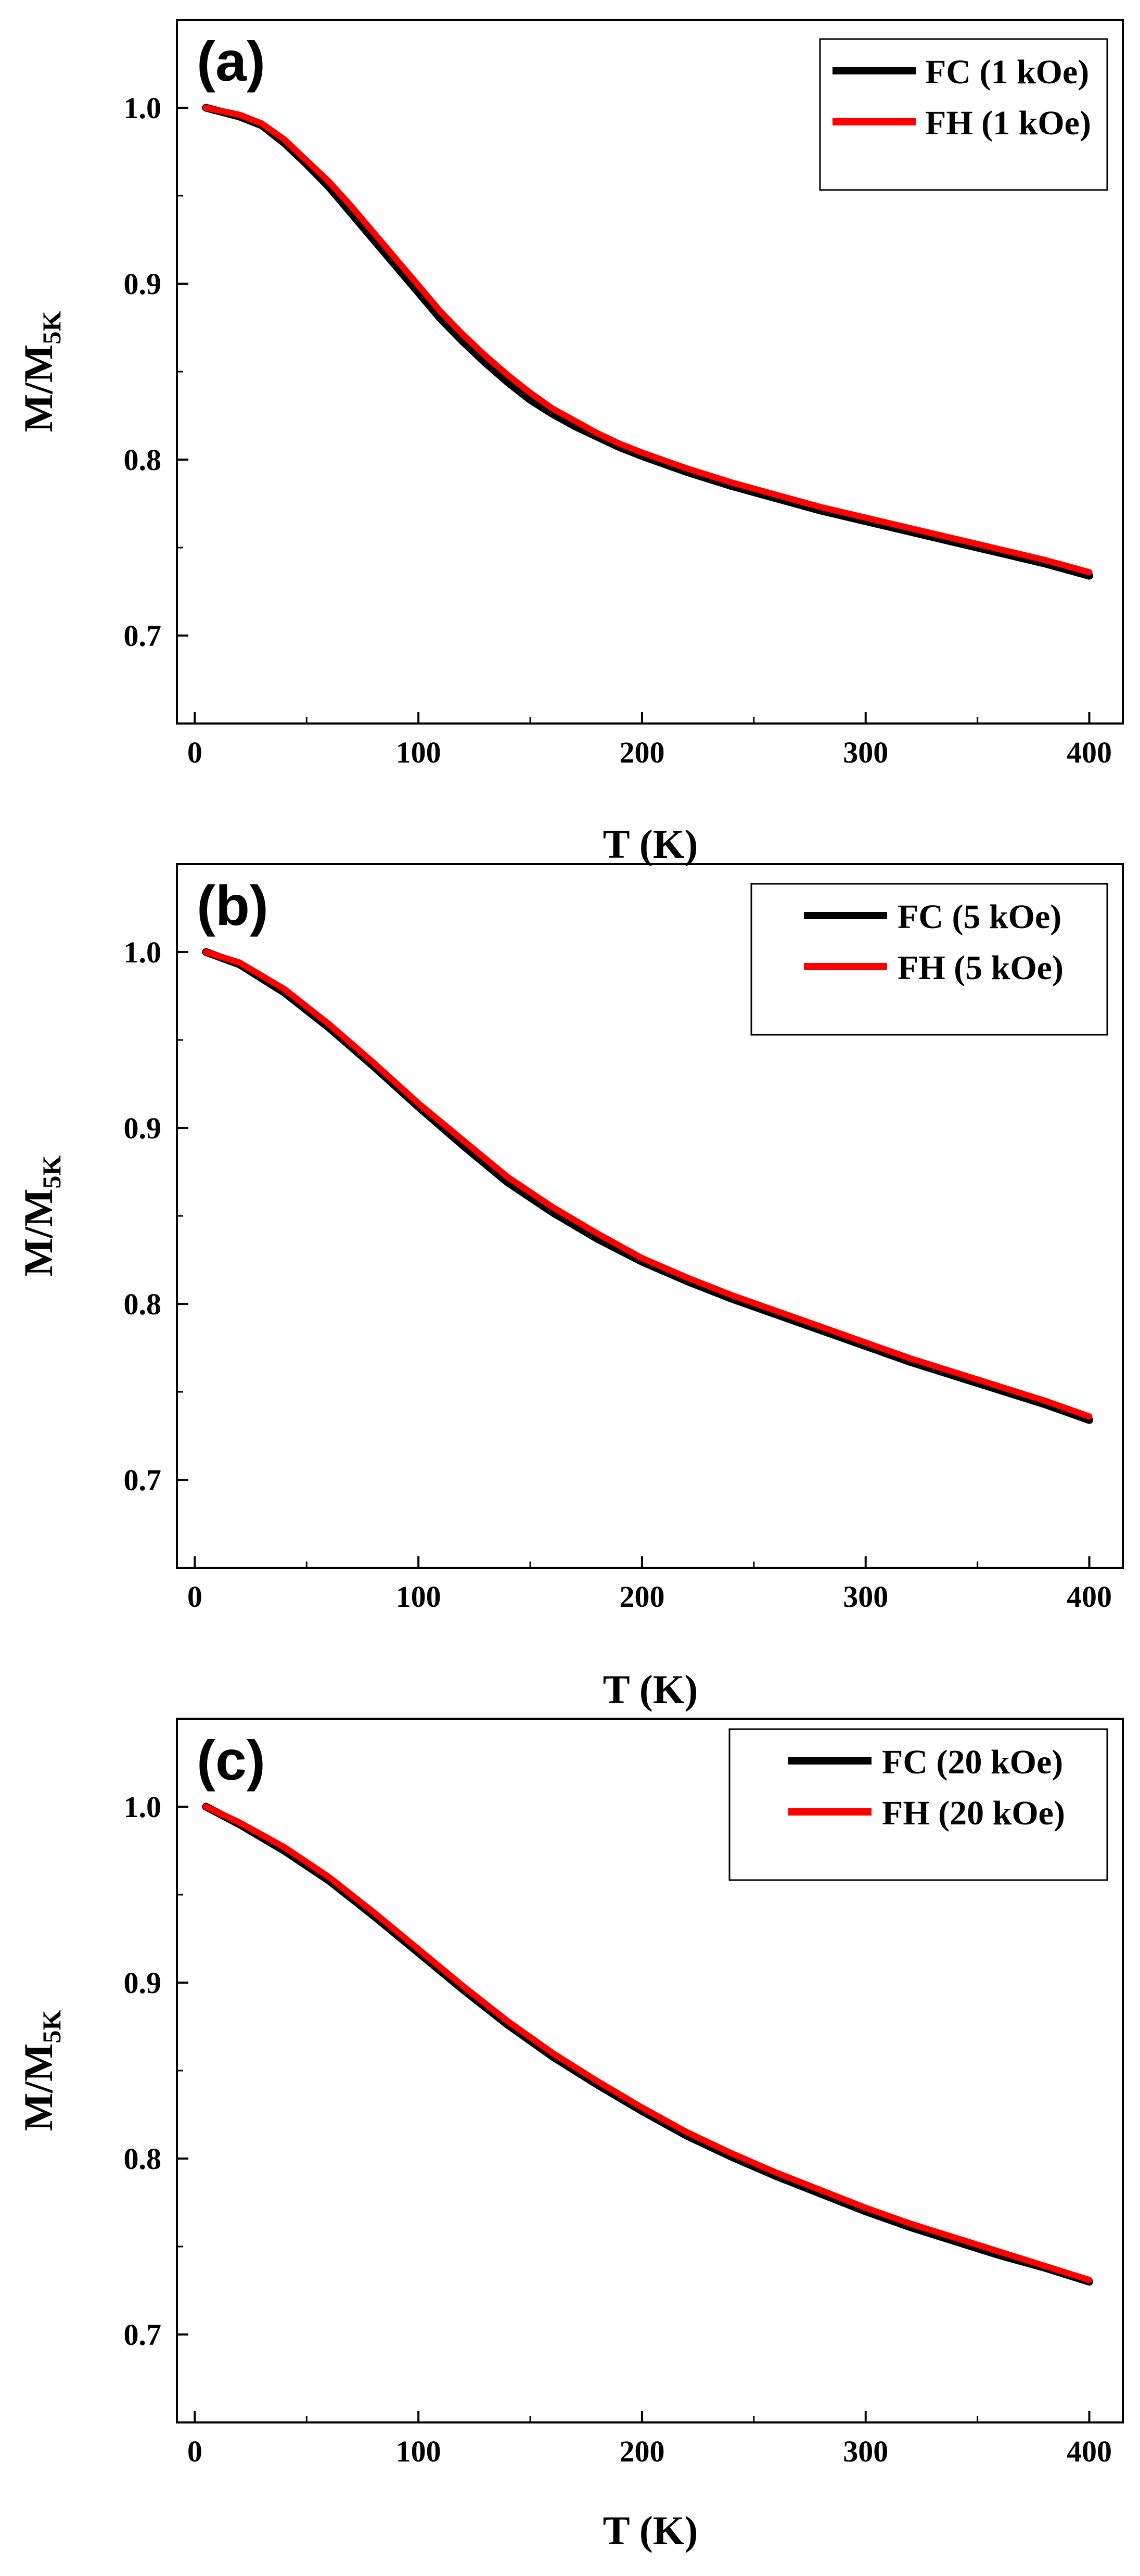 Image resolution: width=1140 pixels, height=2576 pixels. What do you see at coordinates (979, 917) in the screenshot?
I see `legend-label-fc: FC (5 kOe)` at bounding box center [979, 917].